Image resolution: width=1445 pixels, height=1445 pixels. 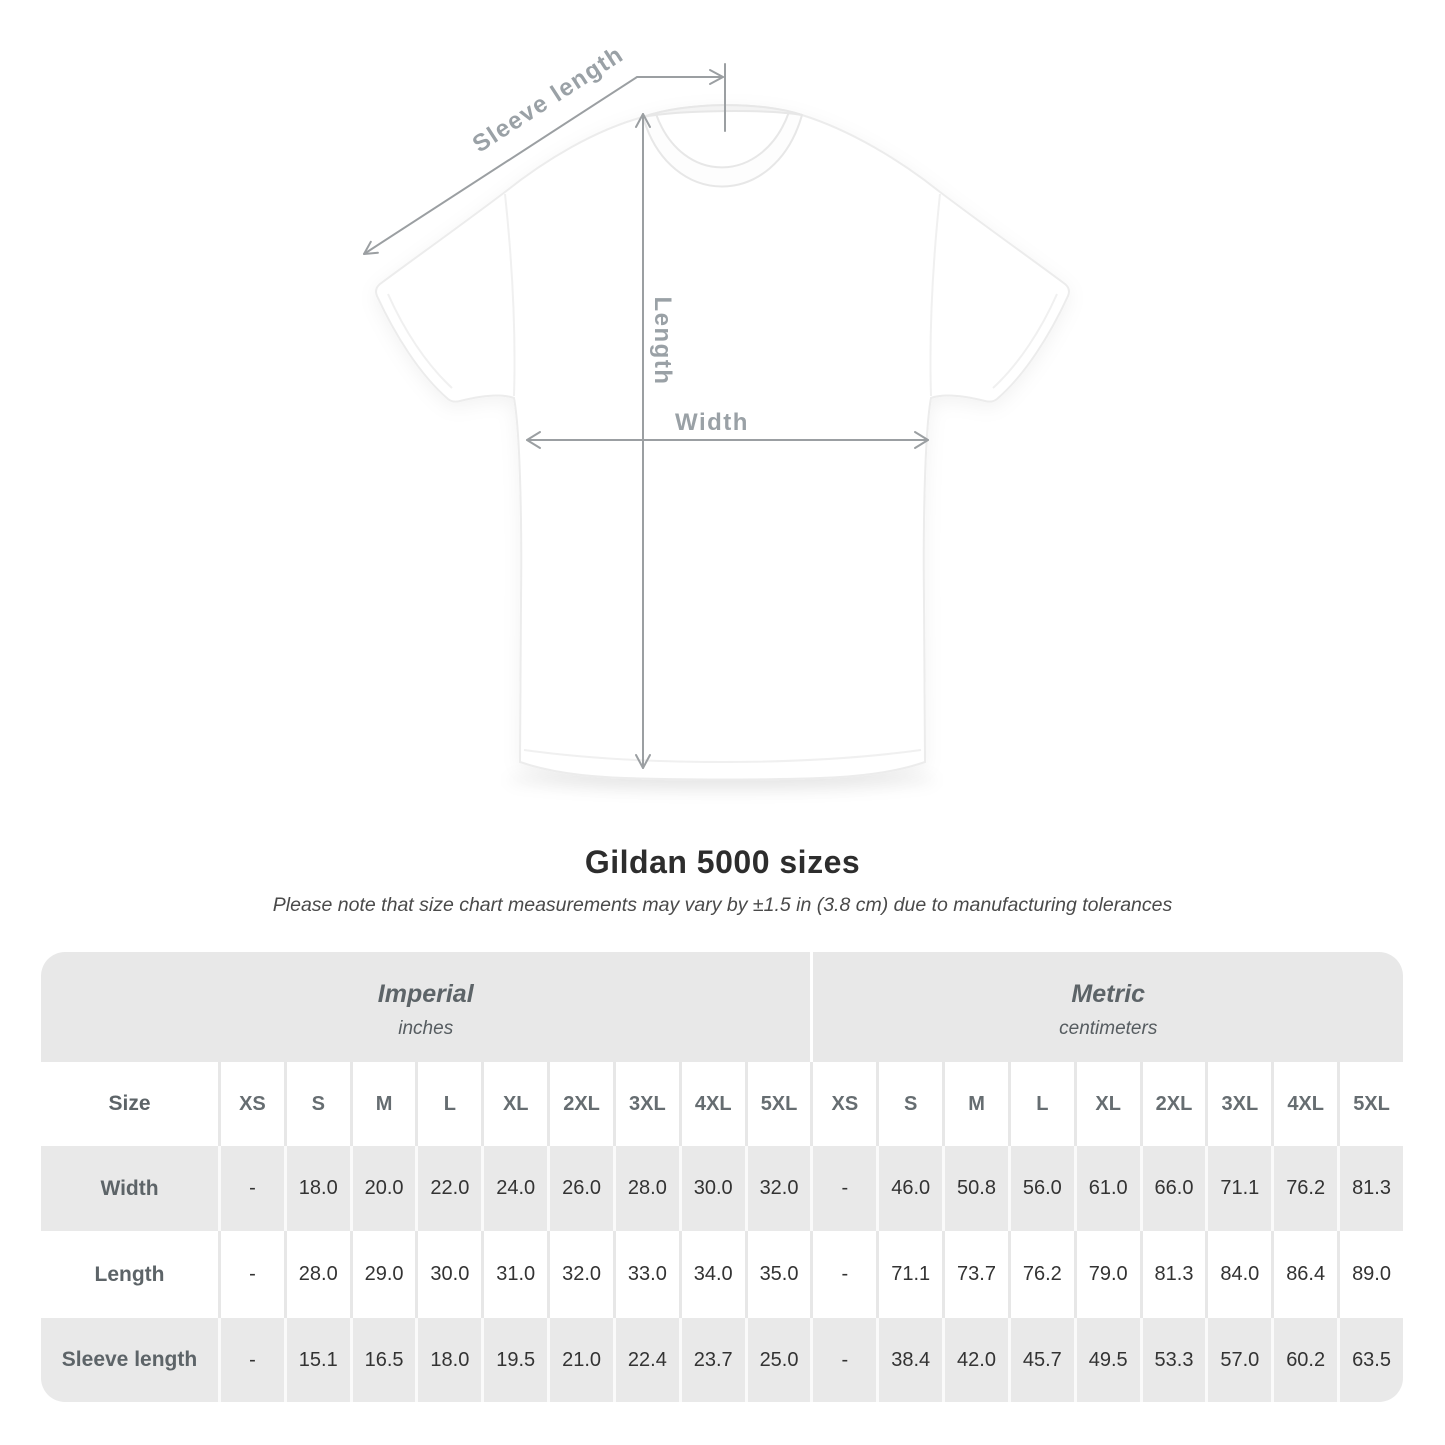 What do you see at coordinates (382, 1188) in the screenshot?
I see `table-cell: 20.0` at bounding box center [382, 1188].